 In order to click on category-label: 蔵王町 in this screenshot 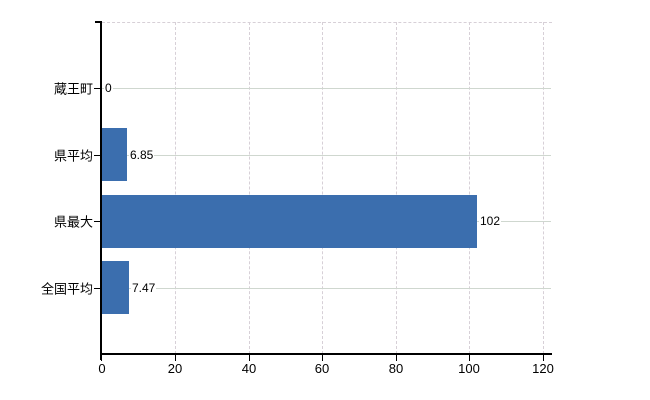, I will do `click(73, 89)`.